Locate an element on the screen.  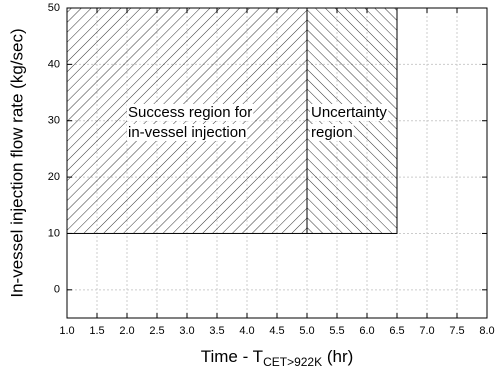
x-axis-label: Time - TCET>922K (hr) is located at coordinates (277, 358).